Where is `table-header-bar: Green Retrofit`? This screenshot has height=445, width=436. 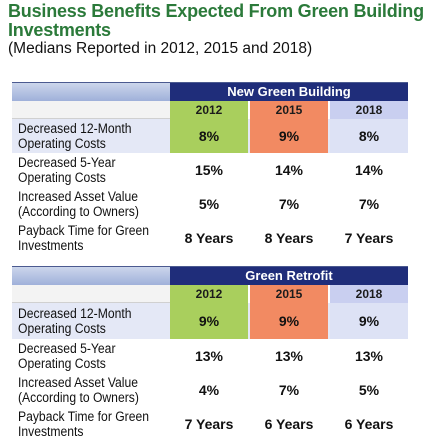
table-header-bar: Green Retrofit is located at coordinates (210, 275).